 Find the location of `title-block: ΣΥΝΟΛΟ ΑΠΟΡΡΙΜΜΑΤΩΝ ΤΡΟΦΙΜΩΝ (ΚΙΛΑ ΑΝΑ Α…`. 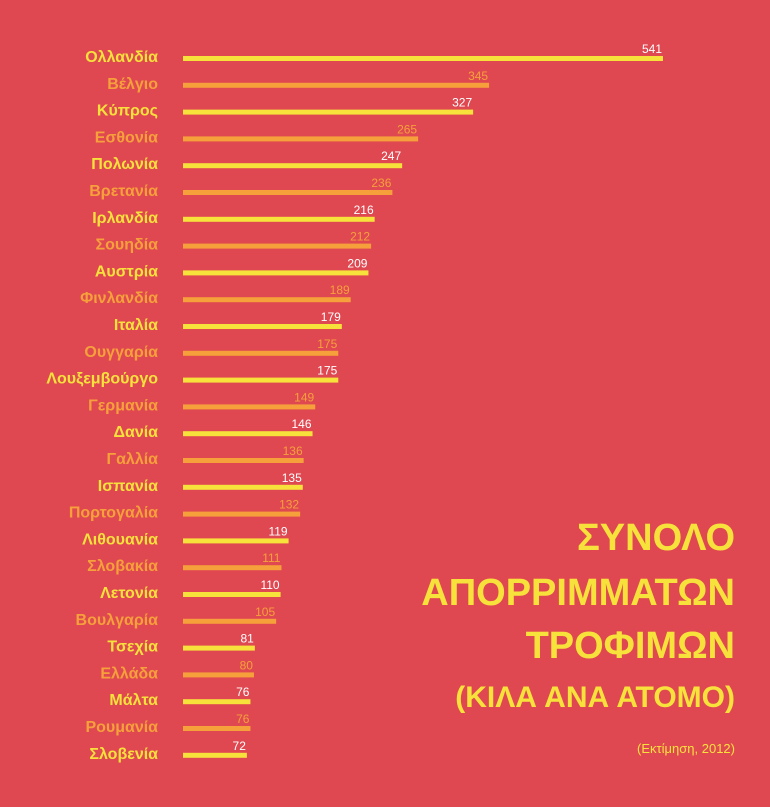

title-block: ΣΥΝΟΛΟ ΑΠΟΡΡΙΜΜΑΤΩΝ ΤΡΟΦΙΜΩΝ (ΚΙΛΑ ΑΝΑ Α… is located at coordinates (578, 636).